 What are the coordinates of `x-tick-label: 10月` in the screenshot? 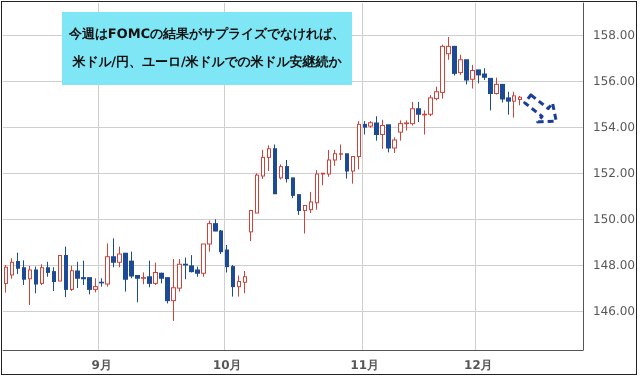 It's located at (227, 365).